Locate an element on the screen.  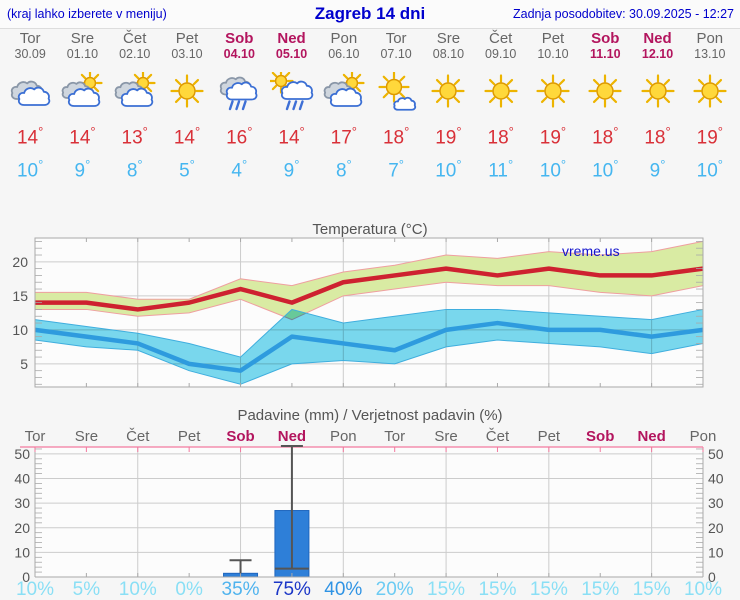
min-temperature: 5 is located at coordinates (187, 168).